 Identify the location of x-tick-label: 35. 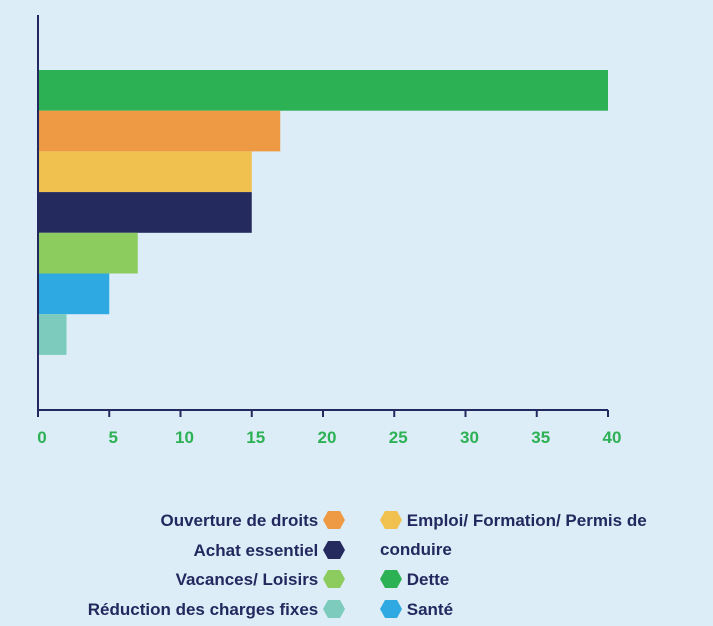
(540, 437).